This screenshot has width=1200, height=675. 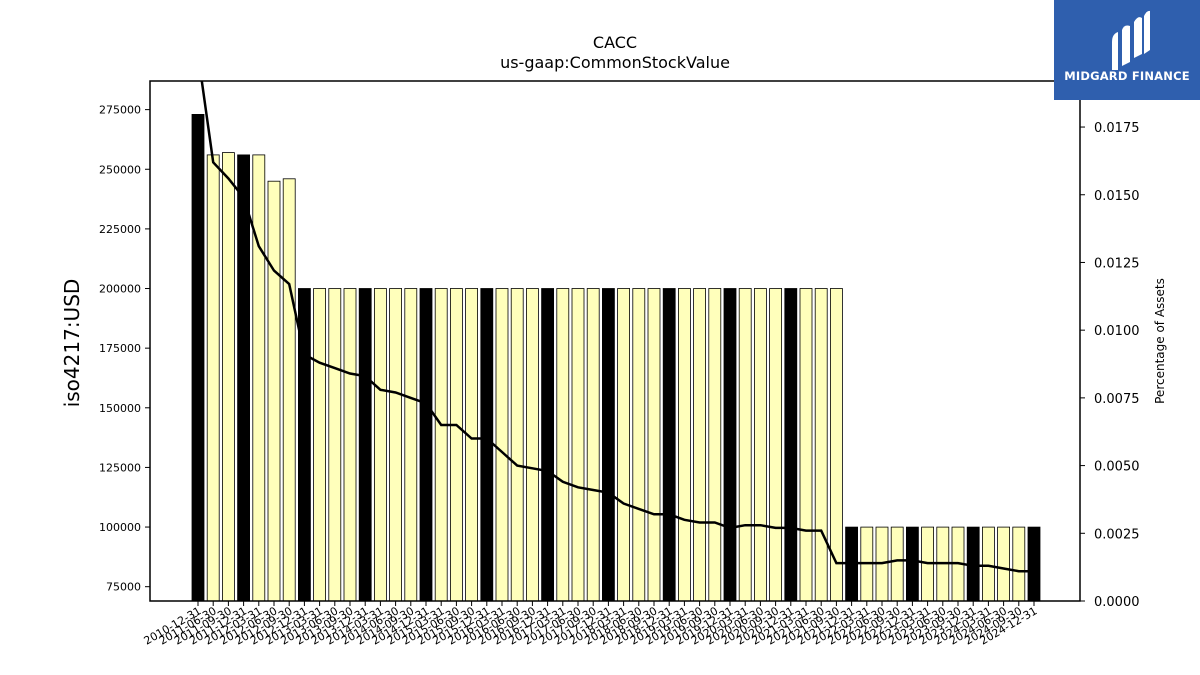 What do you see at coordinates (1117, 263) in the screenshot?
I see `y2-tick-label: 0.0125` at bounding box center [1117, 263].